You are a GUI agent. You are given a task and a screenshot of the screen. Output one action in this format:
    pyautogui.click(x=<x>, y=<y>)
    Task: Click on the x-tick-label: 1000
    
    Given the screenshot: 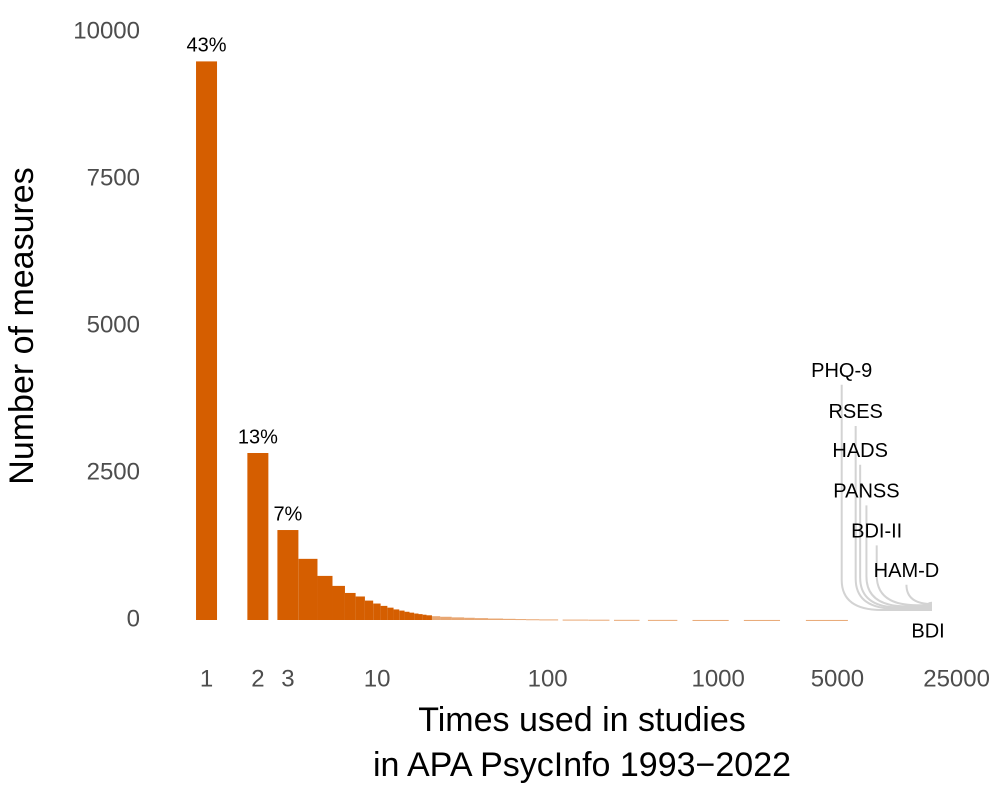 What is the action you would take?
    pyautogui.click(x=717, y=678)
    